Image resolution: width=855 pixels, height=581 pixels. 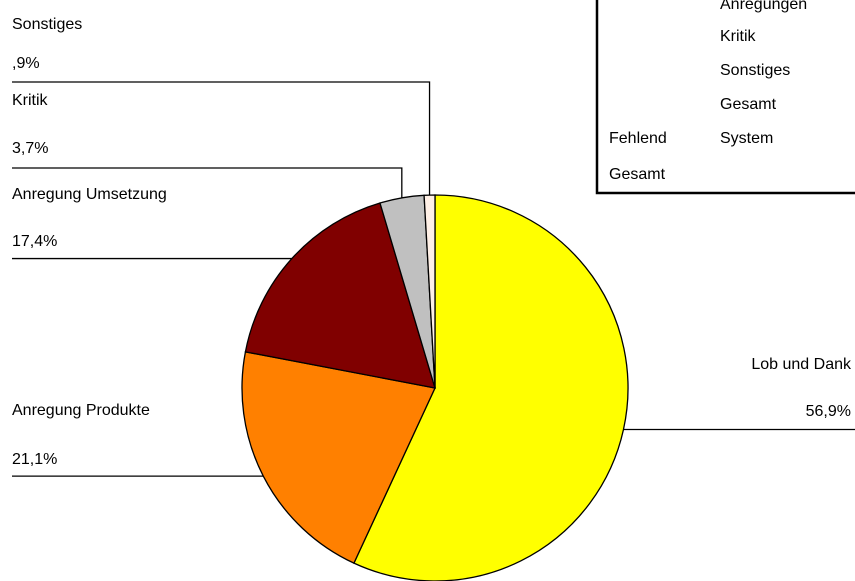 I want to click on slice-label: Sonstiges, so click(x=47, y=24).